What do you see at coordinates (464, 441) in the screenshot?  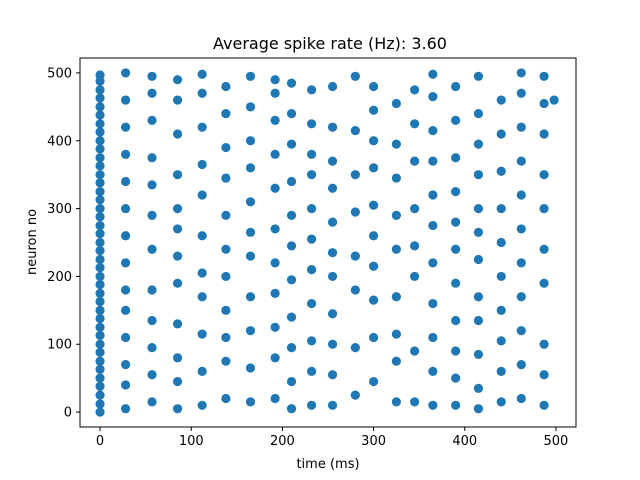 I see `x-tick-label: 400` at bounding box center [464, 441].